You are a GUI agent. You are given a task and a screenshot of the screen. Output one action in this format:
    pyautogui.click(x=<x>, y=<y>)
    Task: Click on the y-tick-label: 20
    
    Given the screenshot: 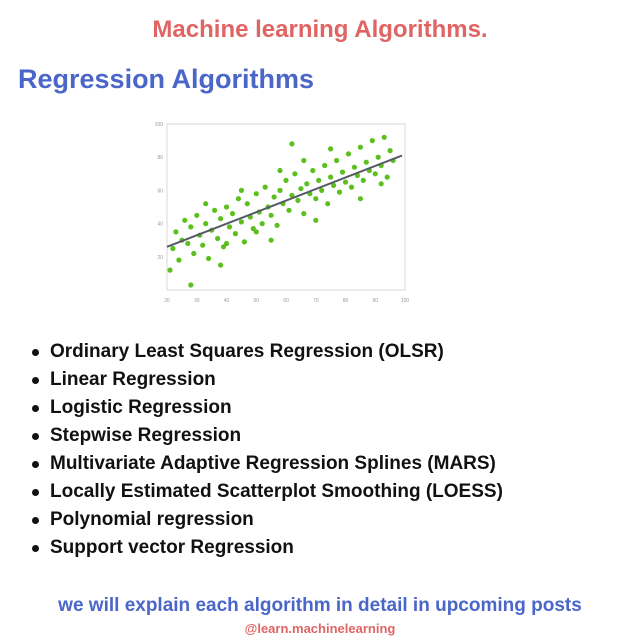 What is the action you would take?
    pyautogui.click(x=160, y=258)
    